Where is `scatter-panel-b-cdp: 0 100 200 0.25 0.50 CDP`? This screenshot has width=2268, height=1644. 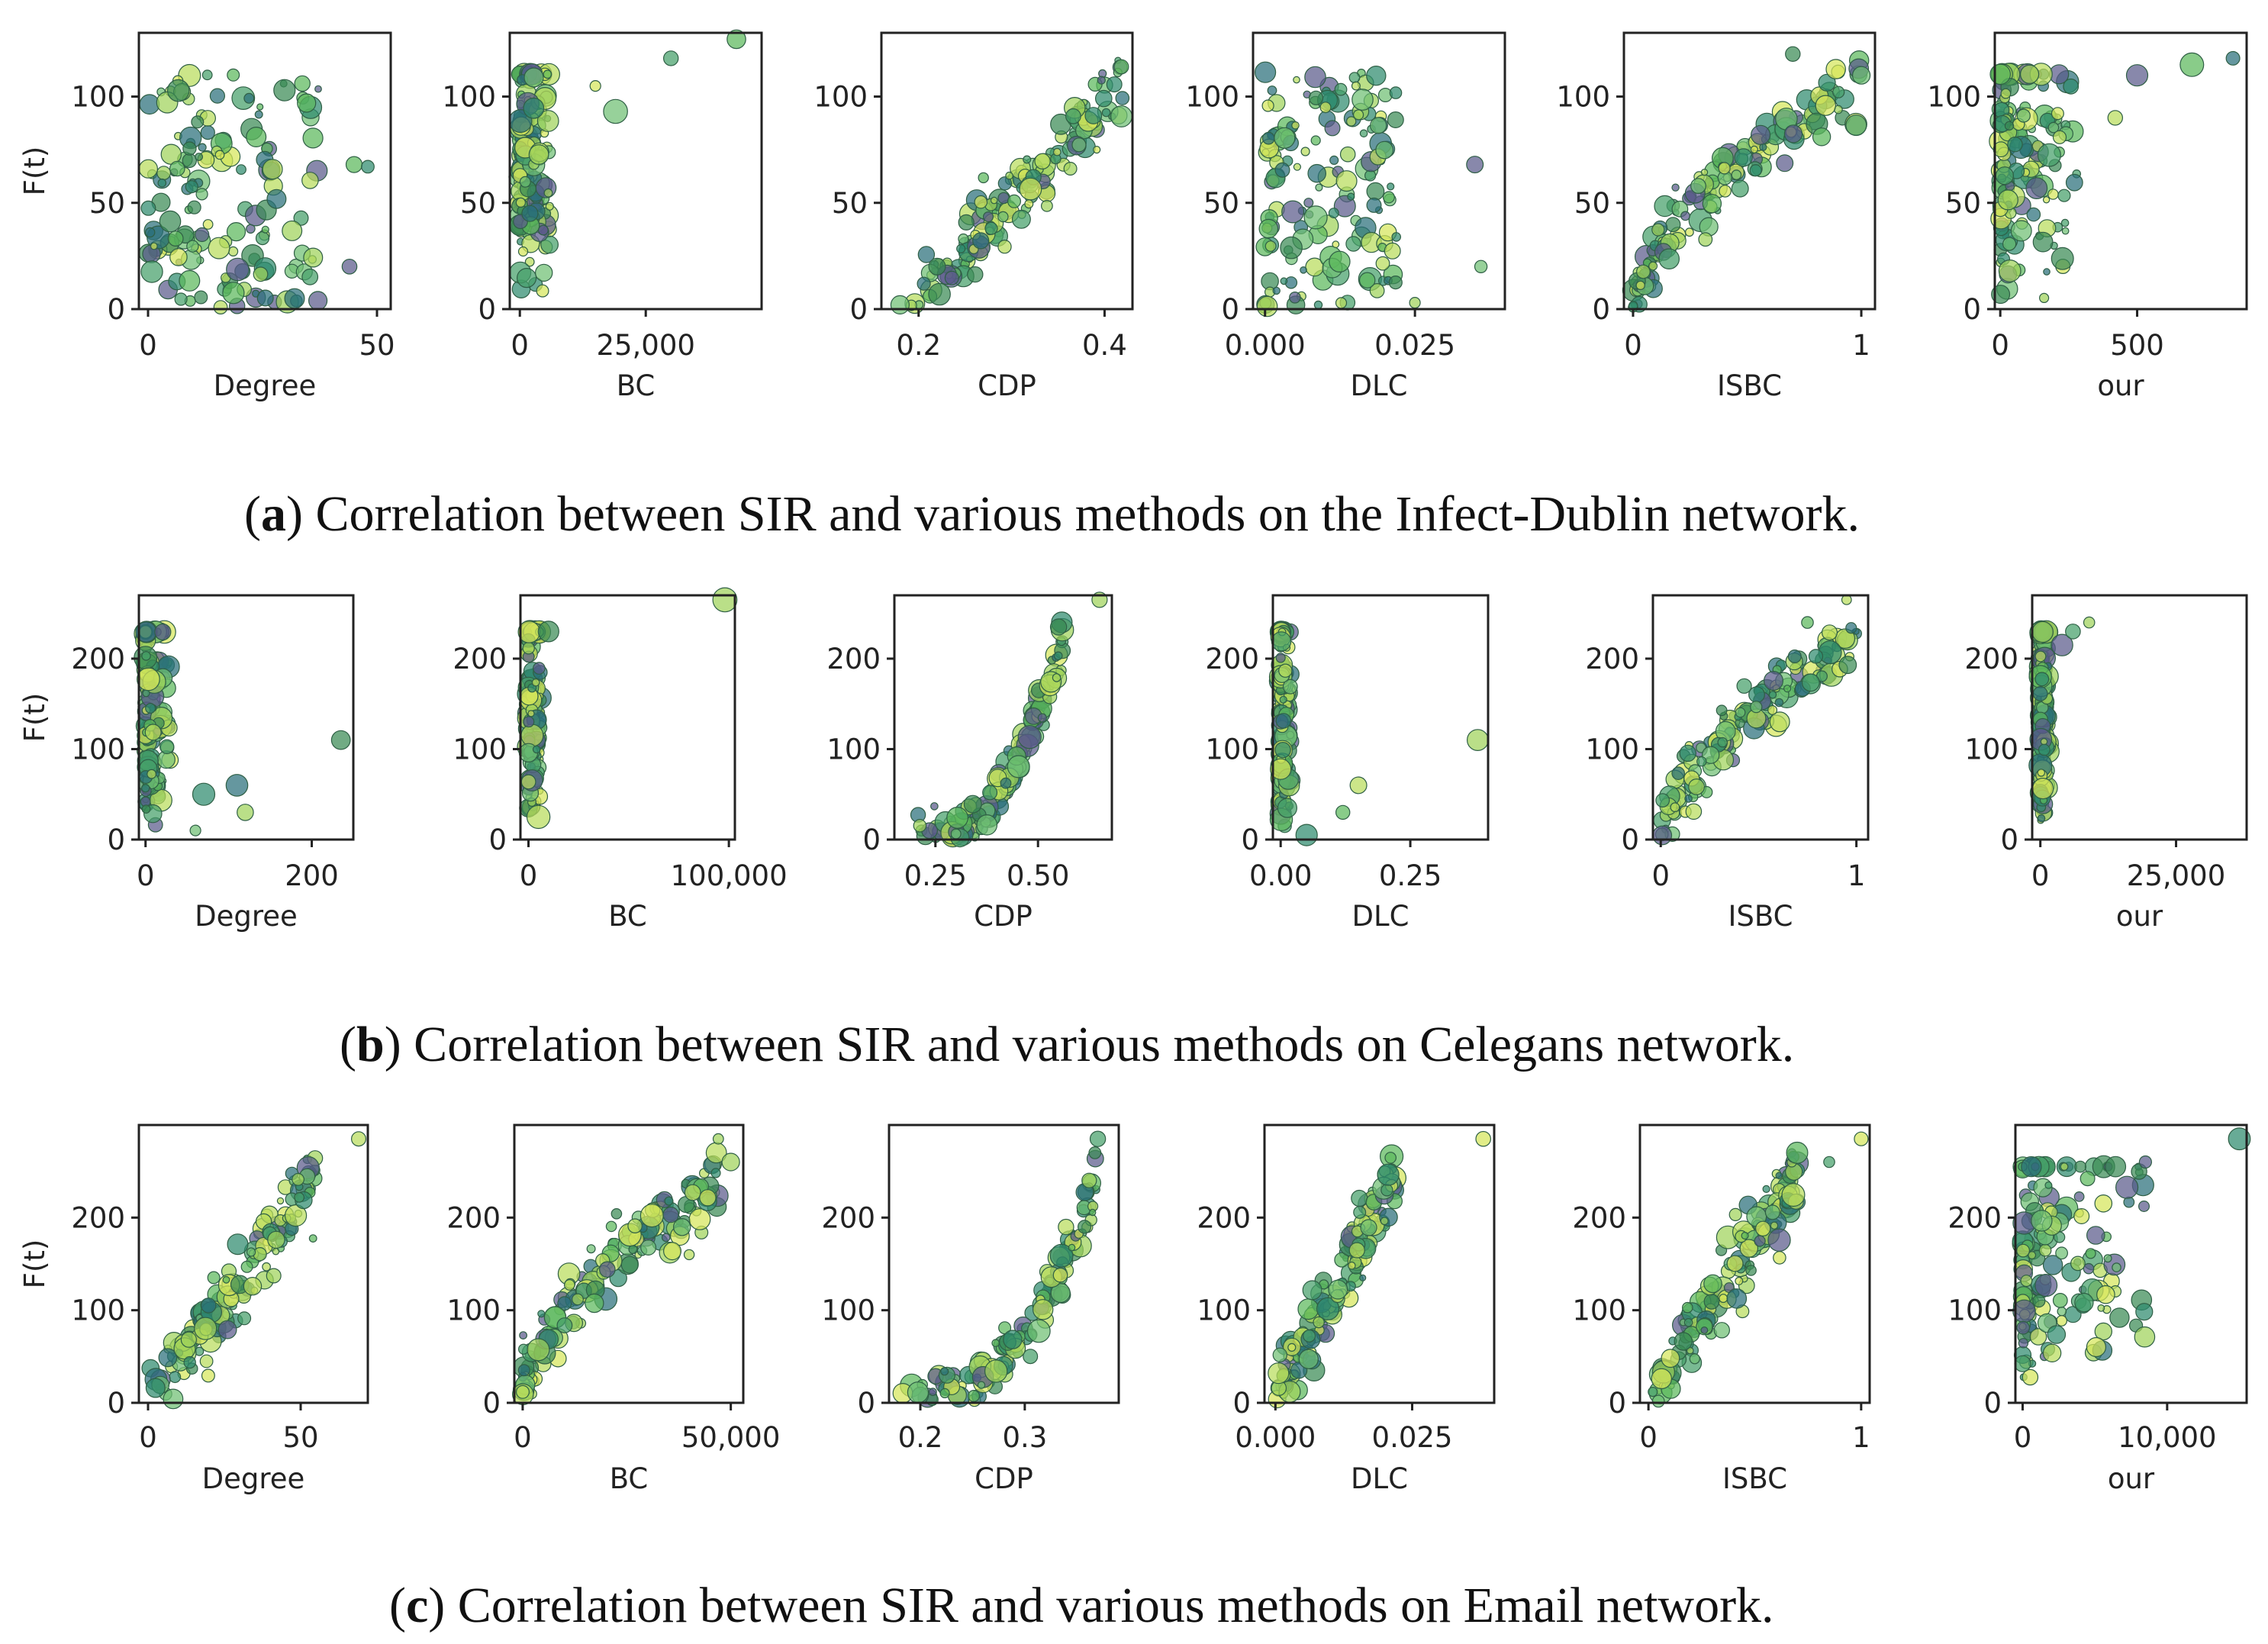 scatter-panel-b-cdp: 0 100 200 0.25 0.50 CDP is located at coordinates (970, 763).